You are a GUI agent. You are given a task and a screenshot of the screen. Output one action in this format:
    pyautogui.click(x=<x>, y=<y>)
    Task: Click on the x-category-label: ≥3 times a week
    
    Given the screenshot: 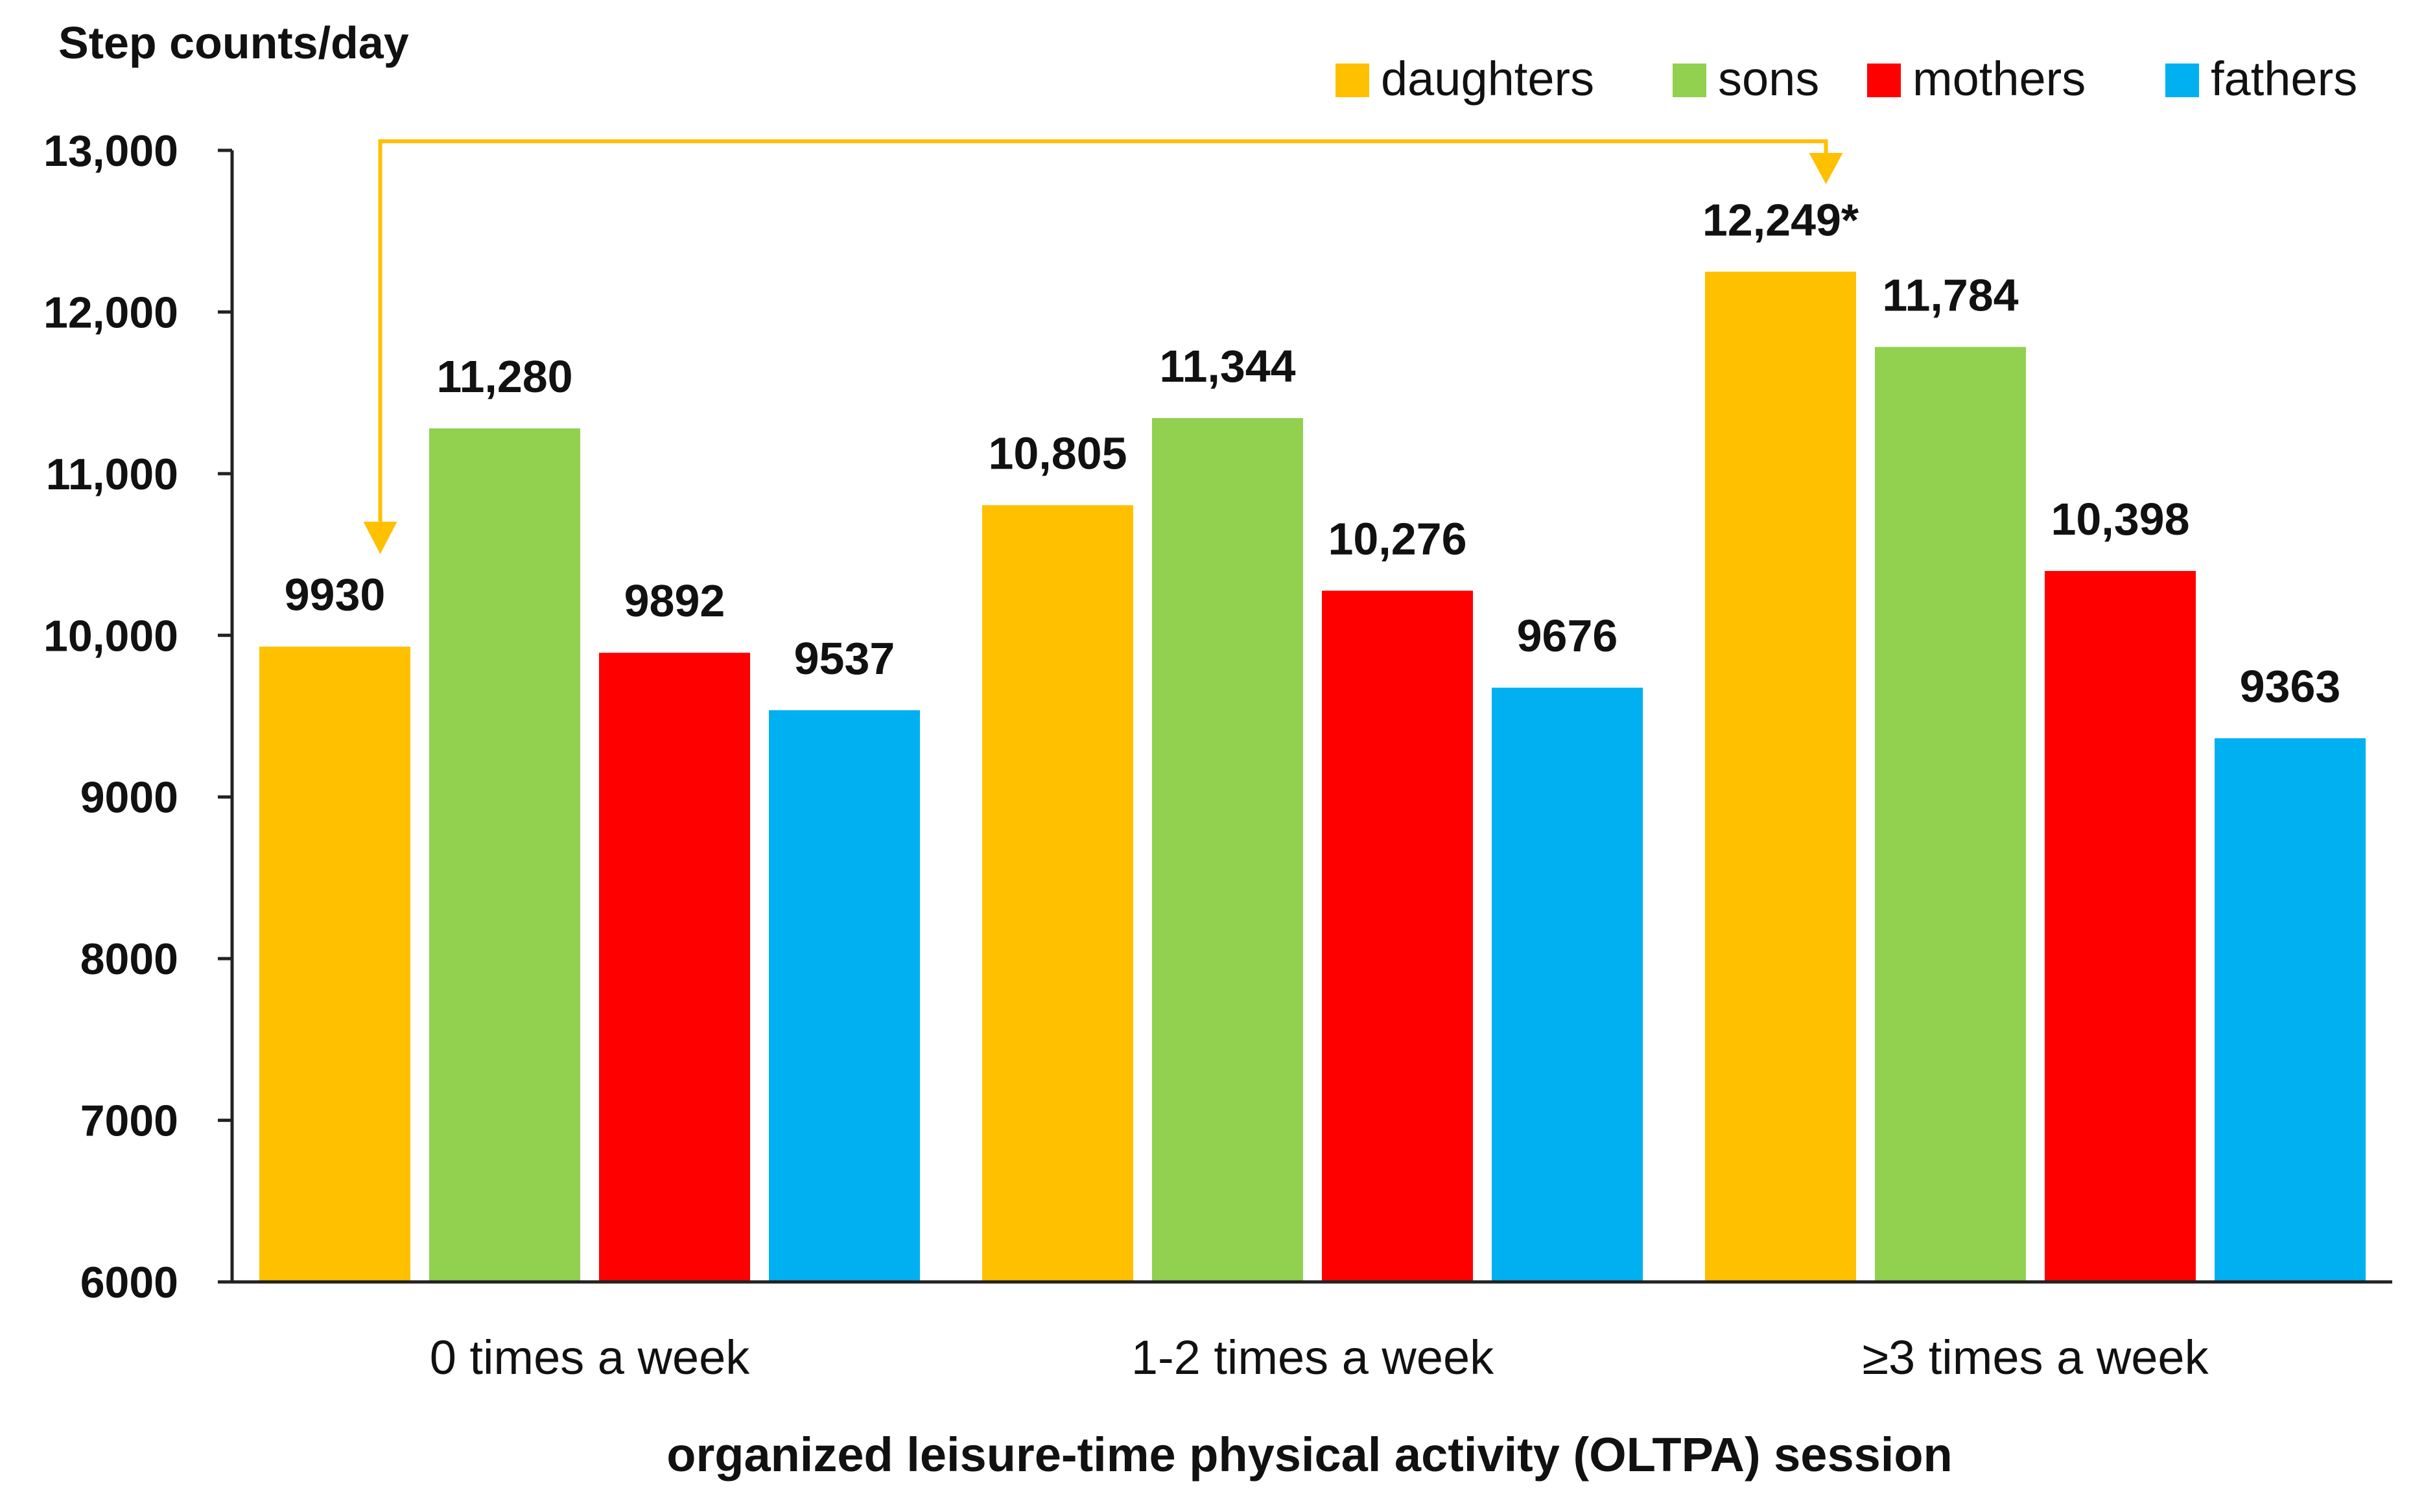 What is the action you would take?
    pyautogui.click(x=2035, y=1357)
    